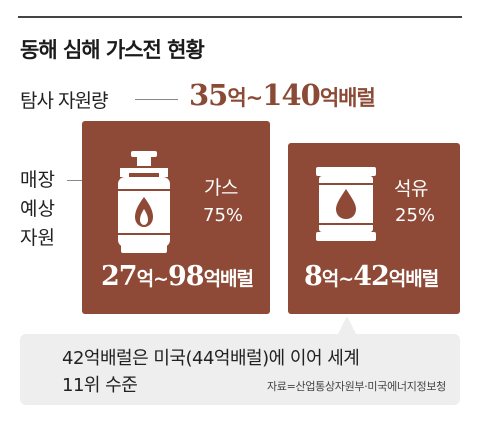 The width and height of the screenshot is (480, 425). What do you see at coordinates (37, 238) in the screenshot?
I see `side-label-line-3: 자원` at bounding box center [37, 238].